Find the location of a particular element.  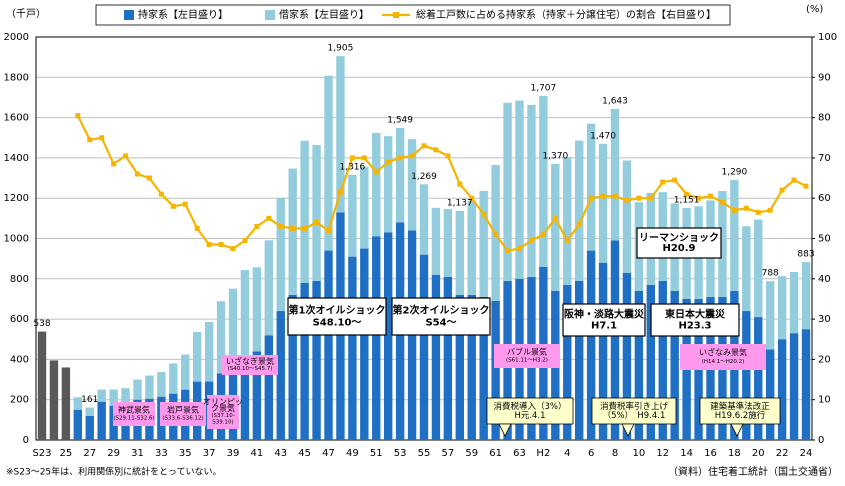

annotation-text: H19.6.2施行 is located at coordinates (740, 415).